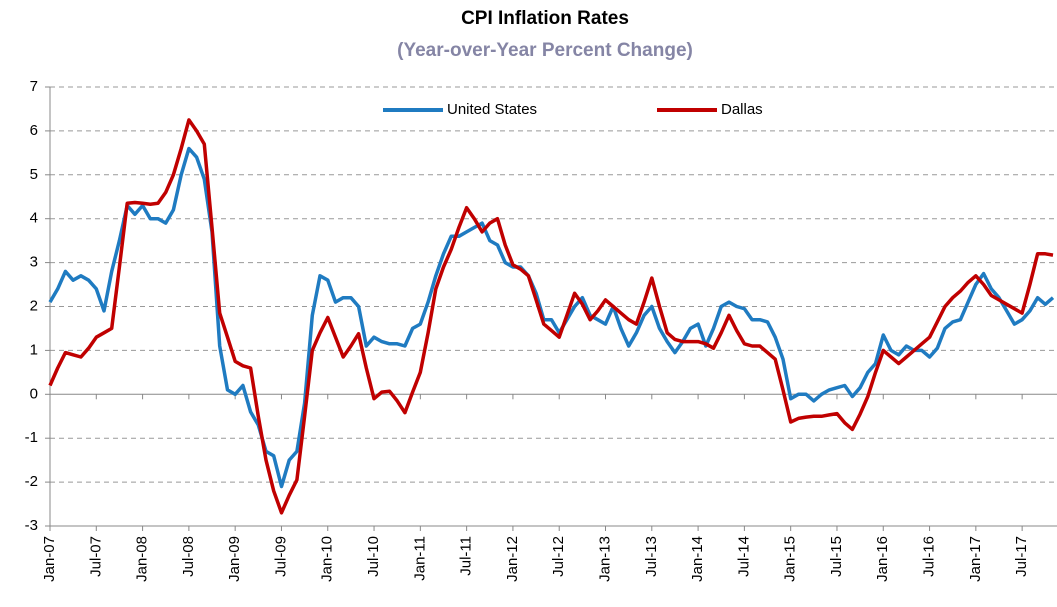 Image resolution: width=1057 pixels, height=607 pixels. What do you see at coordinates (34, 130) in the screenshot?
I see `y-tick-label: 6` at bounding box center [34, 130].